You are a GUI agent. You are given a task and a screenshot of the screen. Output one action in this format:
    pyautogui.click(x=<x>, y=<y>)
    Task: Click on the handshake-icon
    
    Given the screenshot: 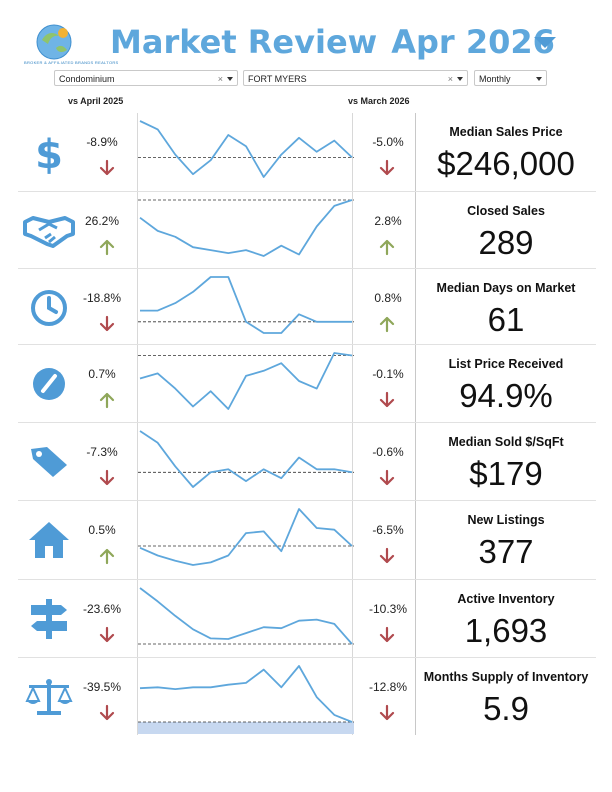 What is the action you would take?
    pyautogui.click(x=49, y=231)
    